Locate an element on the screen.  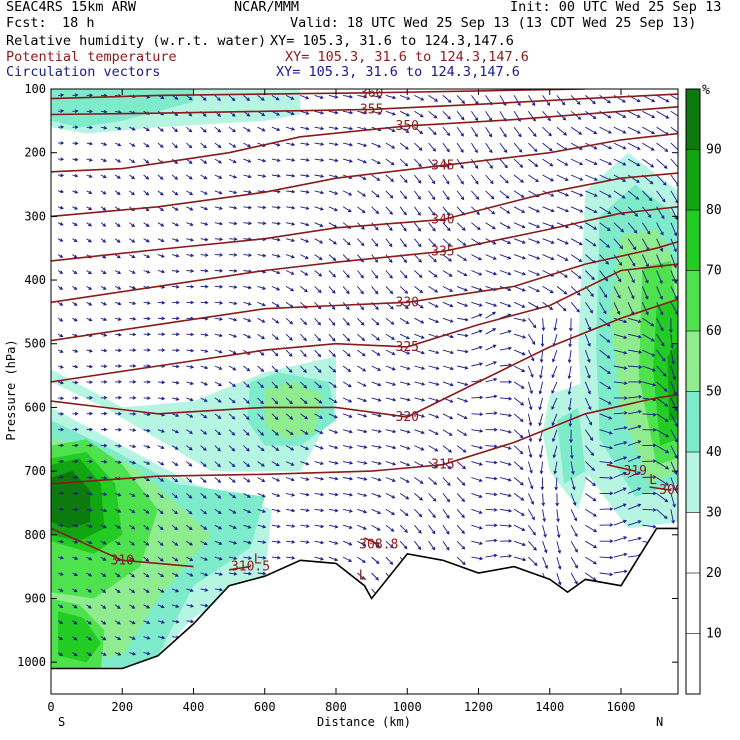
y-tick-label-4: 500 is located at coordinates (35, 344).